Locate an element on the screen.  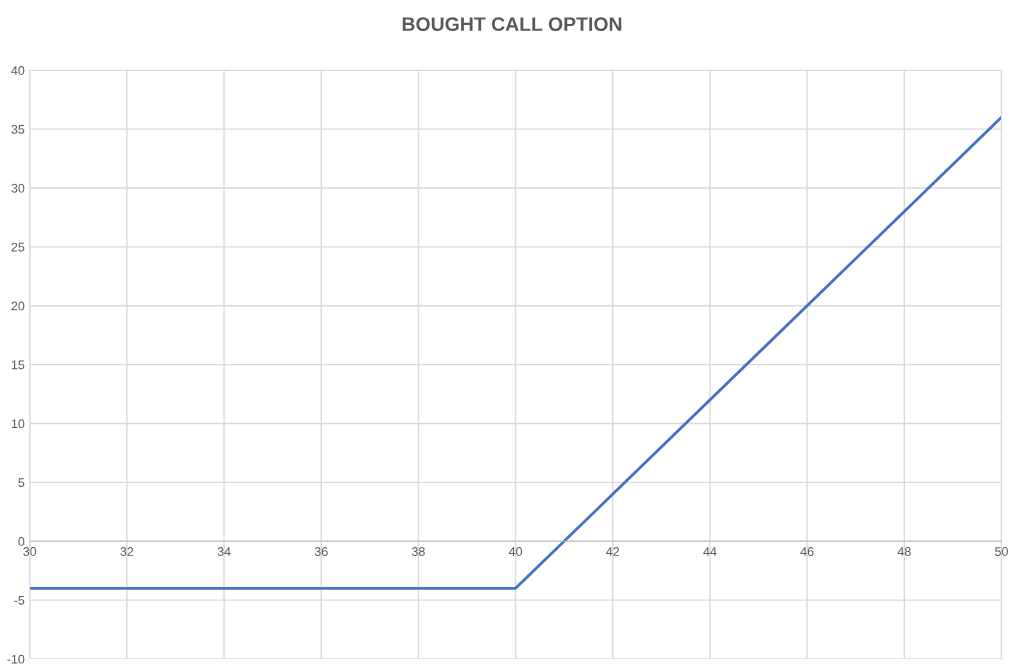
x-tick-label: 44 is located at coordinates (710, 551).